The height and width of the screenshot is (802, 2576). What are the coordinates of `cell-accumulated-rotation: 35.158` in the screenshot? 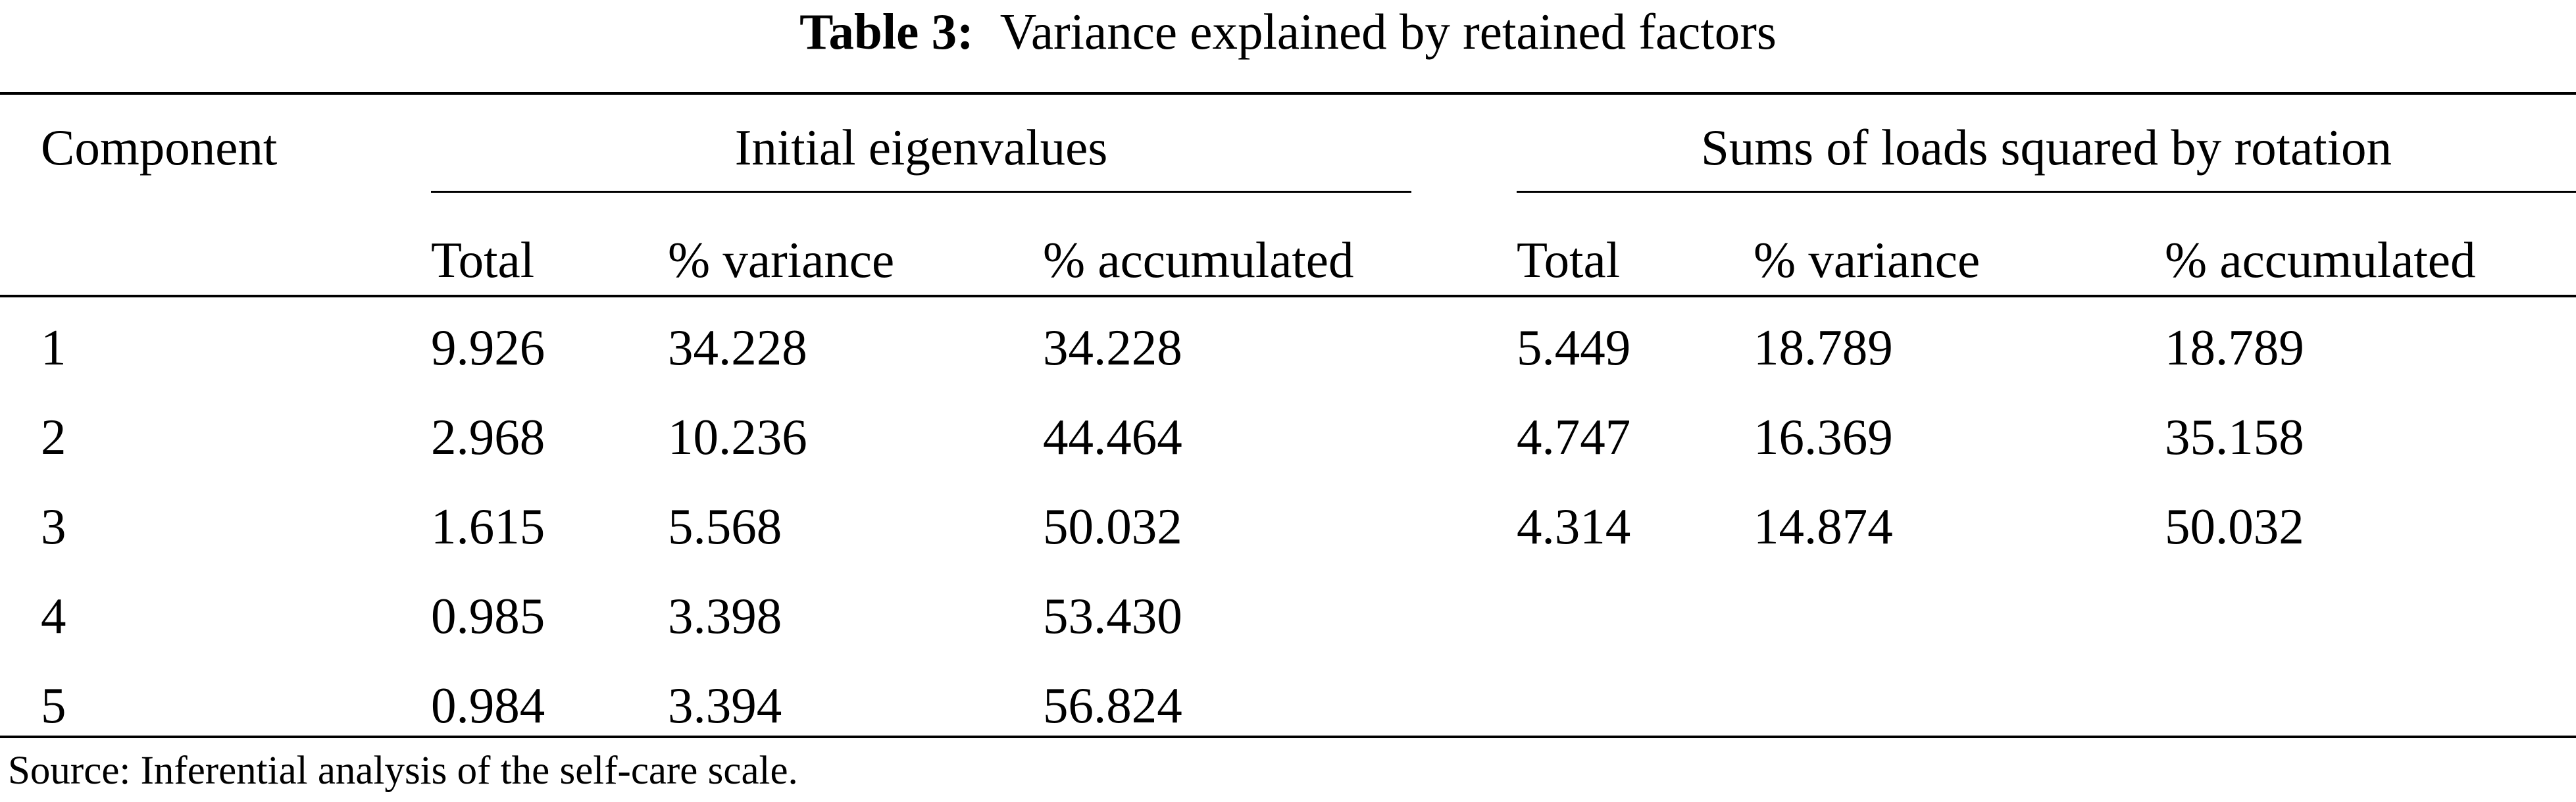 It's located at (2234, 437).